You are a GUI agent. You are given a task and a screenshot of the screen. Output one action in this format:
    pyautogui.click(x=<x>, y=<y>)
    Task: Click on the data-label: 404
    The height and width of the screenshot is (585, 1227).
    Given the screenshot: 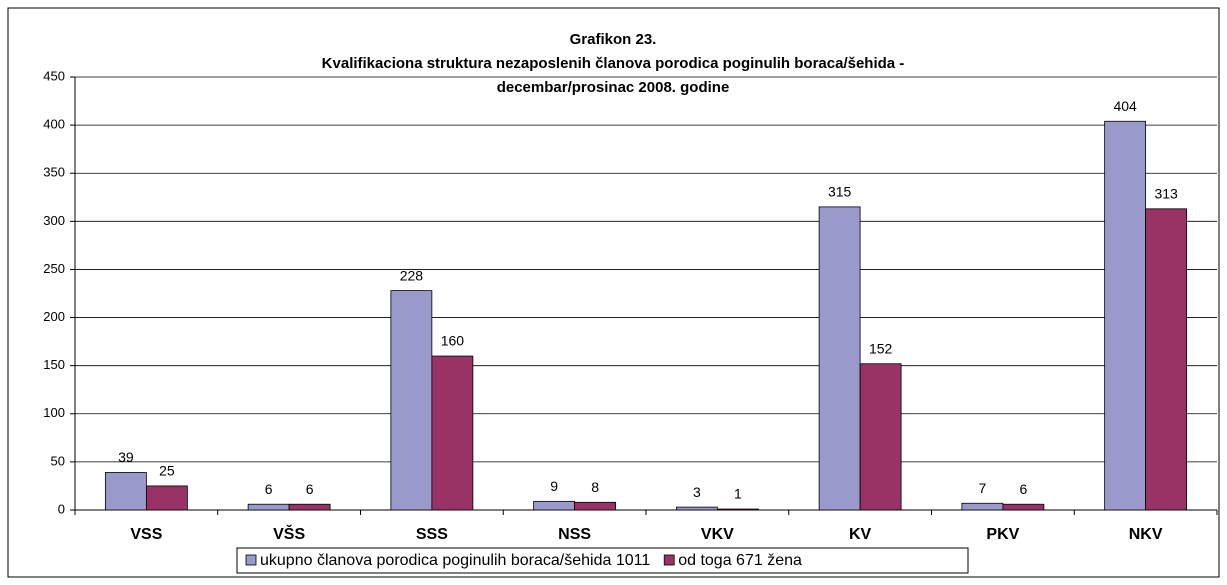 What is the action you would take?
    pyautogui.click(x=1125, y=106)
    